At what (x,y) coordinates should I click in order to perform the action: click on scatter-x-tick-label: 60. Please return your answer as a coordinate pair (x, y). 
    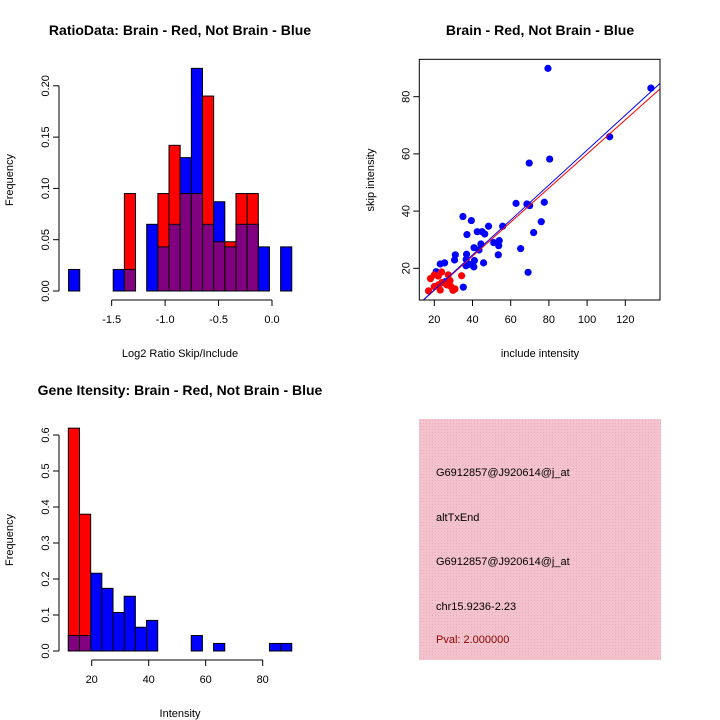
    Looking at the image, I should click on (511, 320).